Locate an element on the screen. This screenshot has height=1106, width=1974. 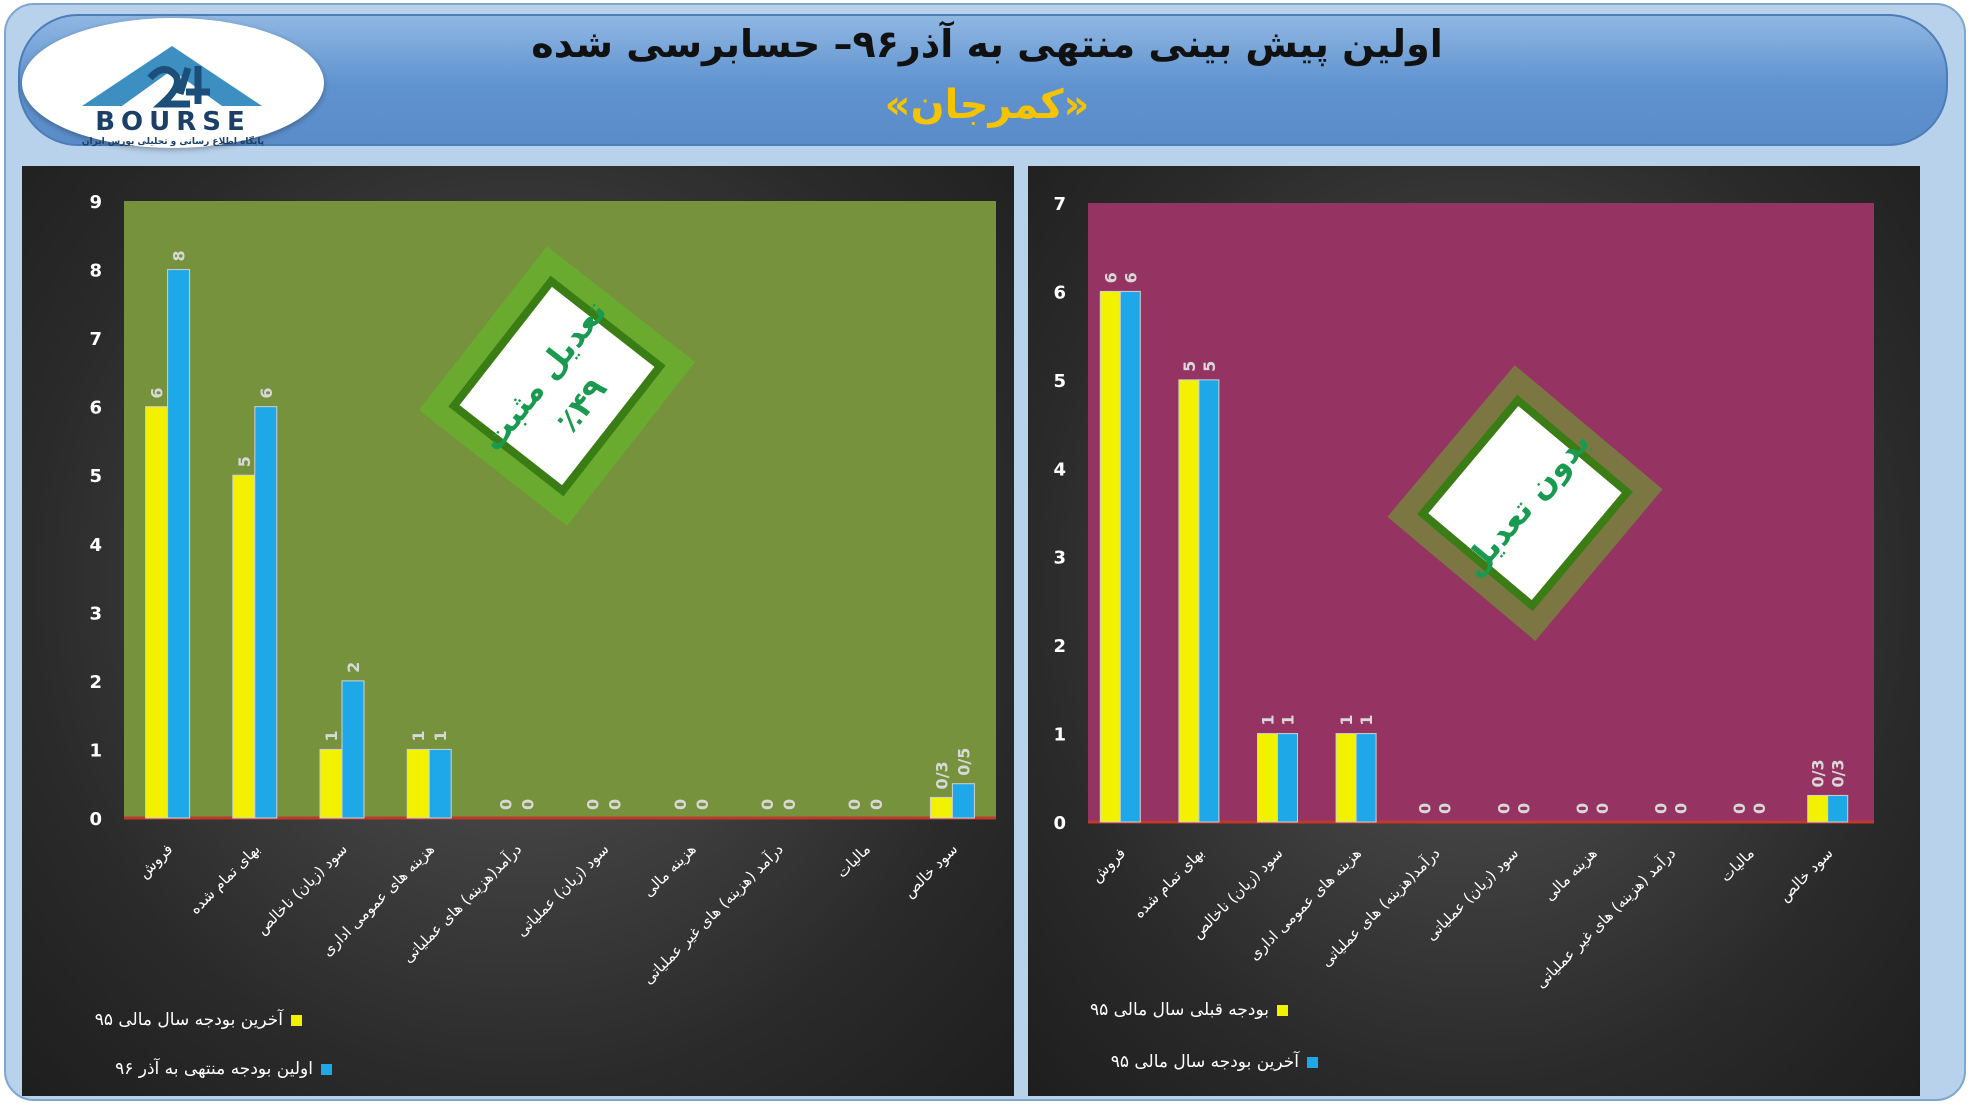
legend-label: آخرین بودجه سال مالی ۹۵ is located at coordinates (188, 1020).